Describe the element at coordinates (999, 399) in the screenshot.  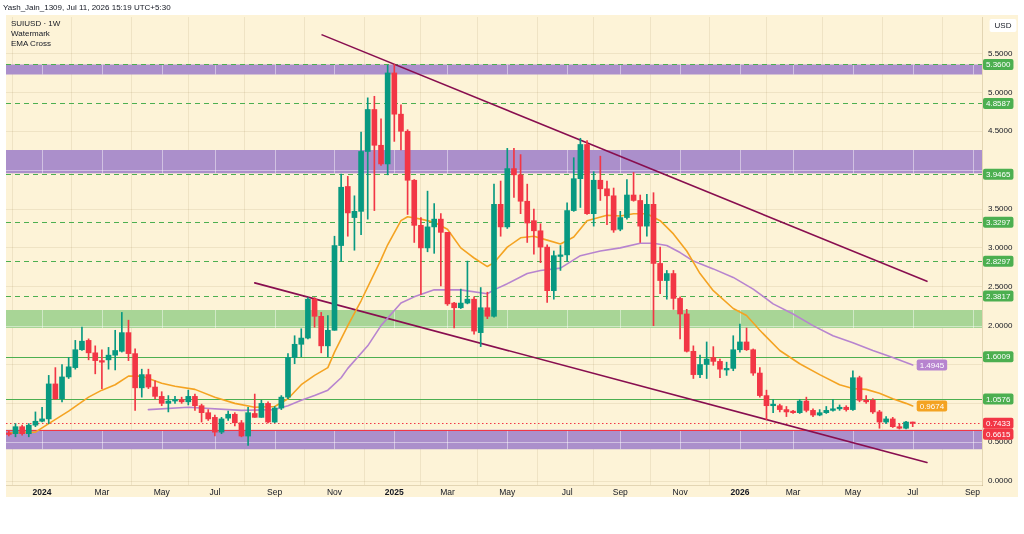
I see `ref-line-label: 1.0576` at that location.